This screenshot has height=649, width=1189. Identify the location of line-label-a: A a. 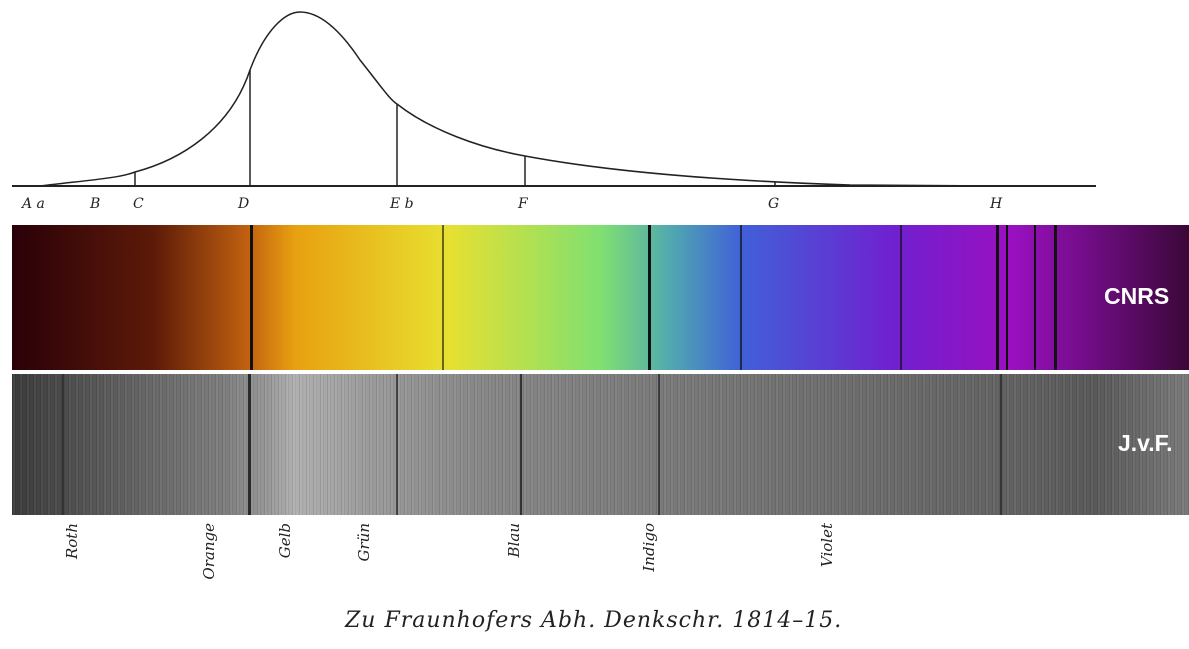
(33, 204).